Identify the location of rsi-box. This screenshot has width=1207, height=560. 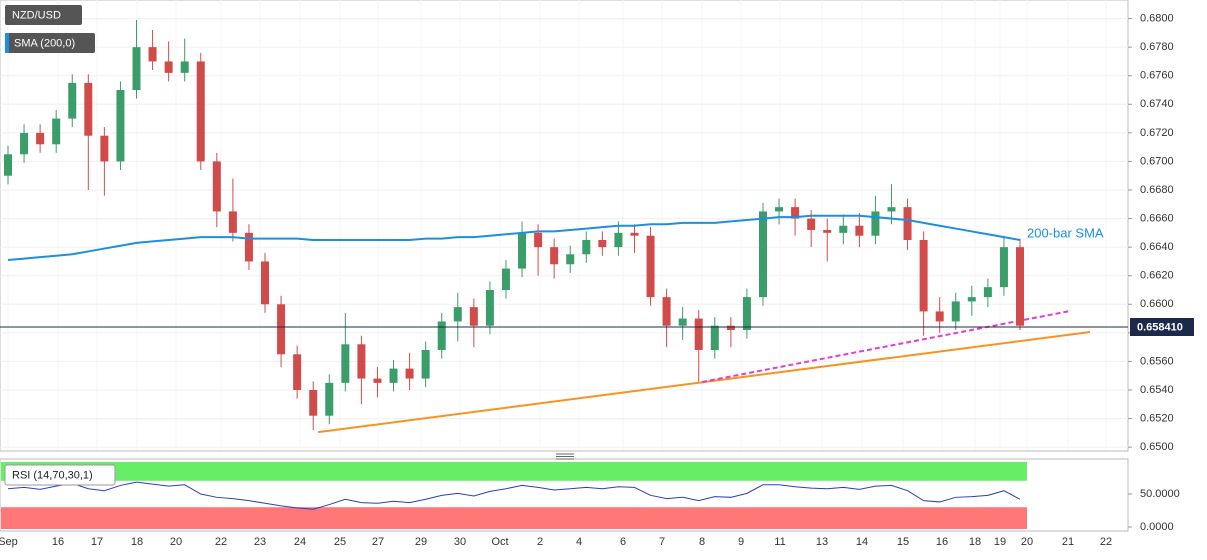
(60, 475).